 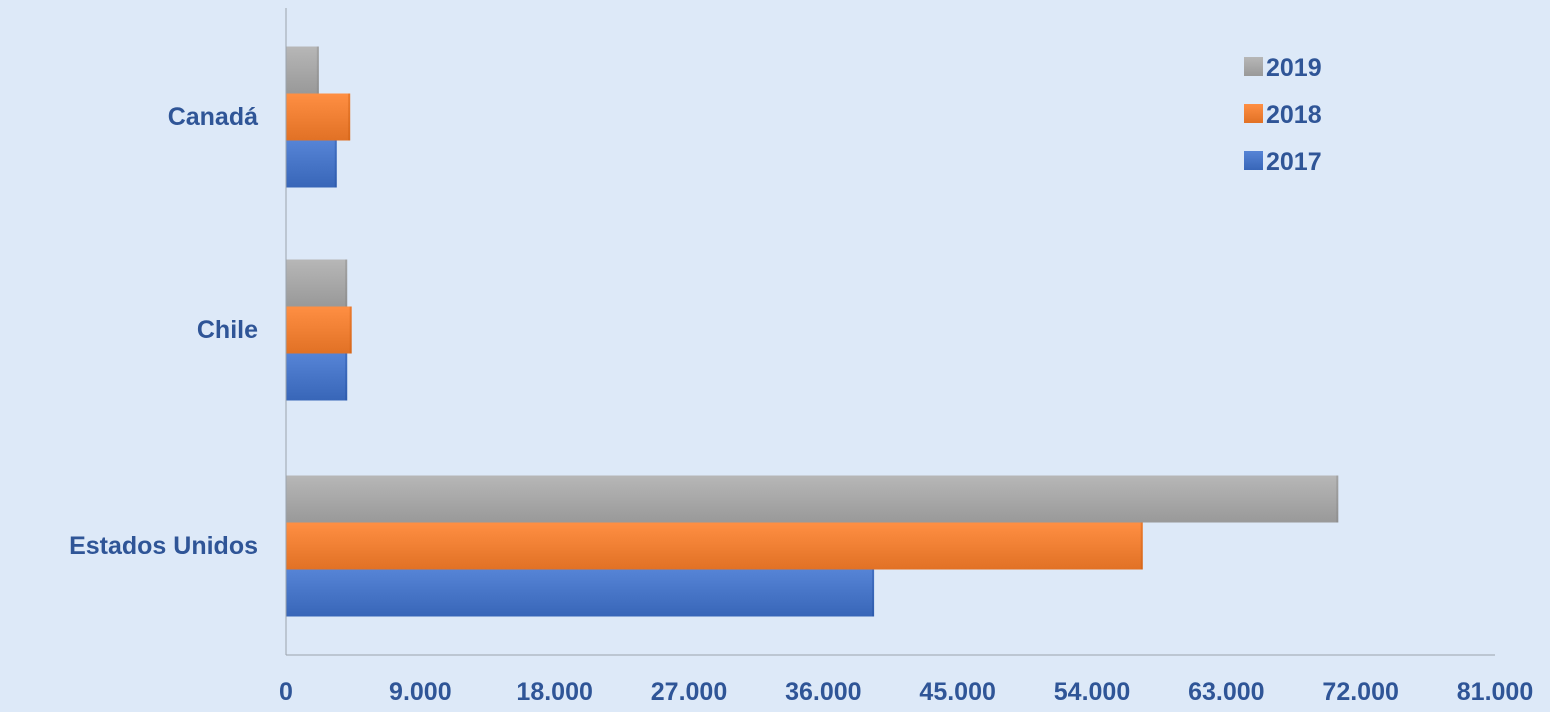 I want to click on bar-canadá-2017, so click(x=311, y=164).